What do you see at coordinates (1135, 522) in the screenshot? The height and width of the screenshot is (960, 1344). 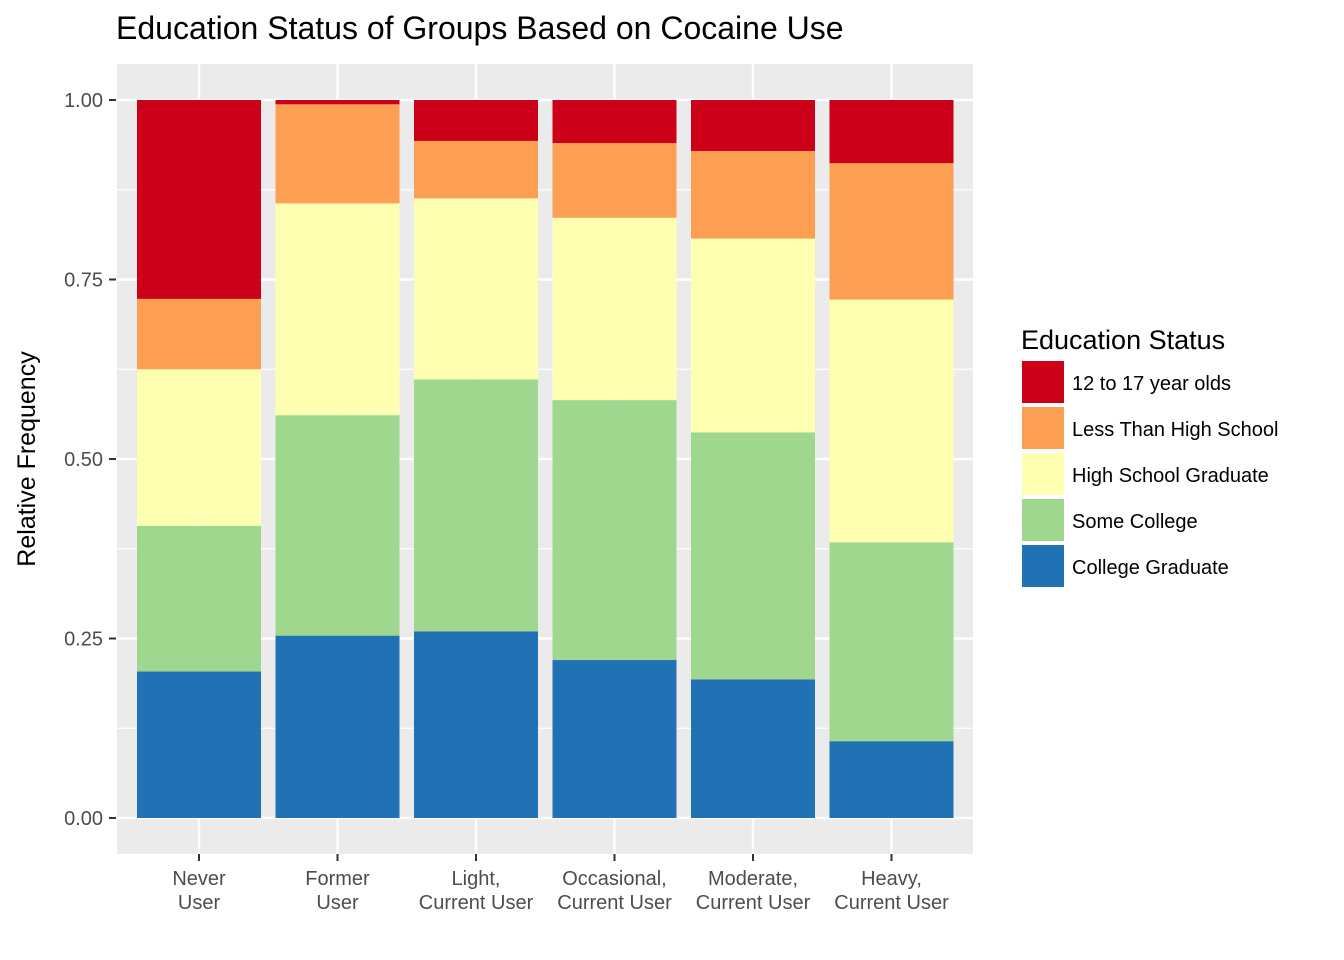 I see `legend-label: Some College` at bounding box center [1135, 522].